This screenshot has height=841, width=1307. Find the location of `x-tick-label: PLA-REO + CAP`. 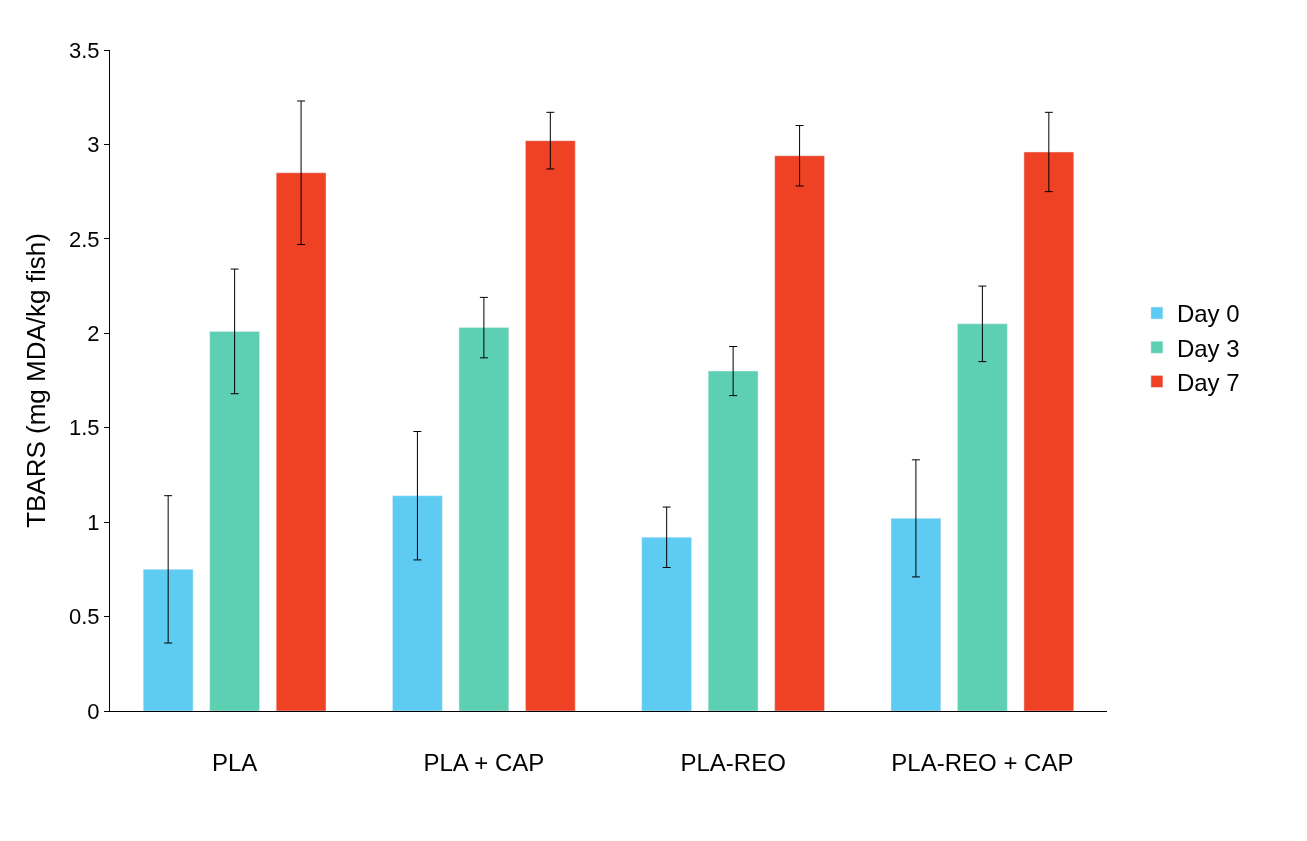

x-tick-label: PLA-REO + CAP is located at coordinates (982, 762).